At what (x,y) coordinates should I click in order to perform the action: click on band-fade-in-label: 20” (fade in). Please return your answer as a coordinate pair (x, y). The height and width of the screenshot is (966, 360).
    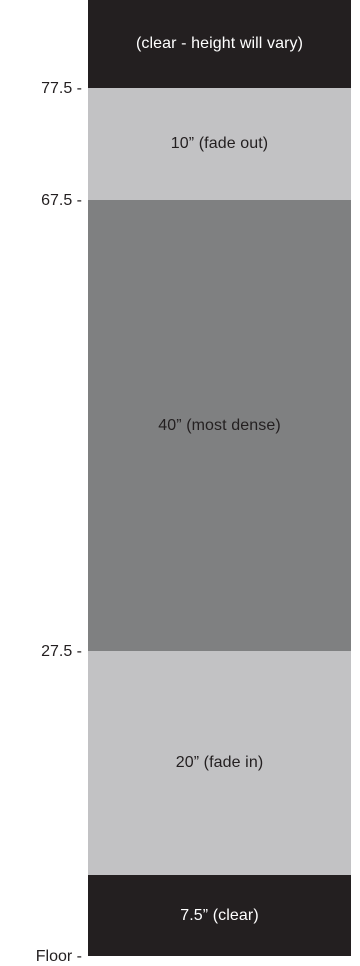
    Looking at the image, I should click on (219, 762).